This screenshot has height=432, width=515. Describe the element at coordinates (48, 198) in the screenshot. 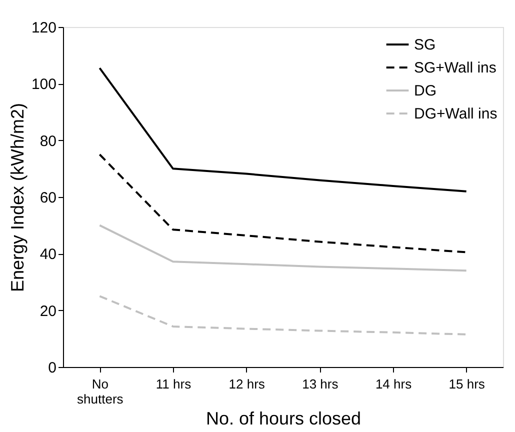

I see `y-tick-label: 60` at that location.